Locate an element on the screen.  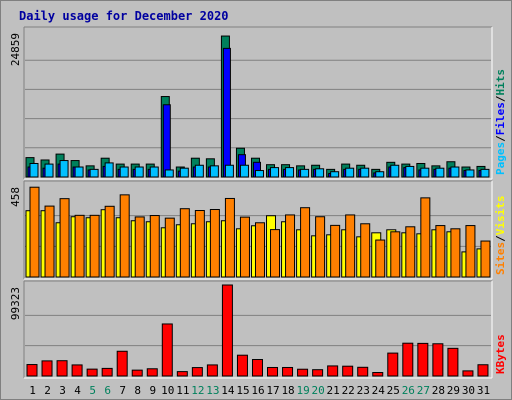
x-tick-label-day-17: 17 is located at coordinates (272, 390).